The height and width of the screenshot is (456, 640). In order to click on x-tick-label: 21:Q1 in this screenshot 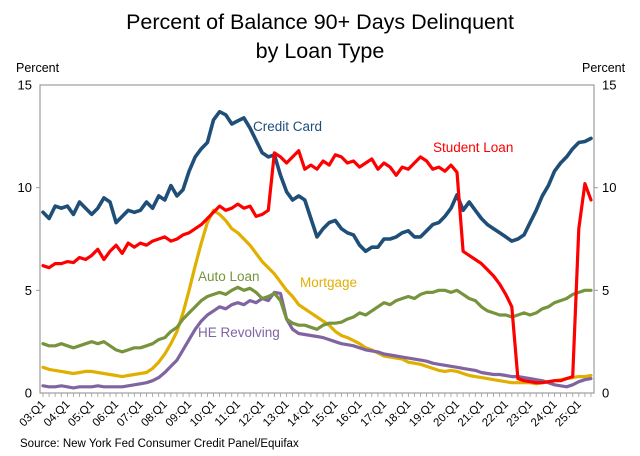, I will do `click(471, 414)`.